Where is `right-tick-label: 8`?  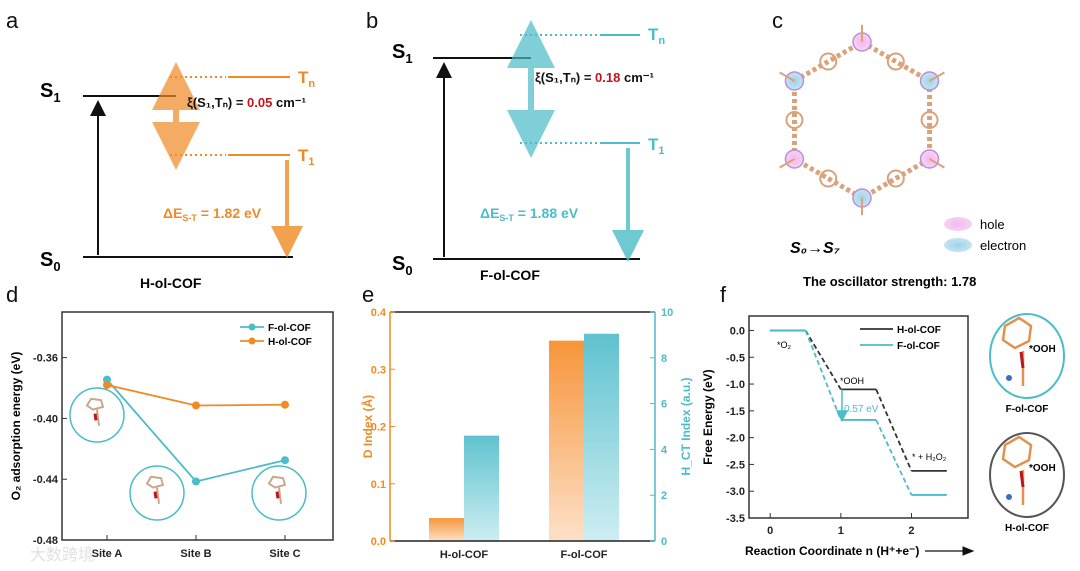
right-tick-label: 8 is located at coordinates (664, 359).